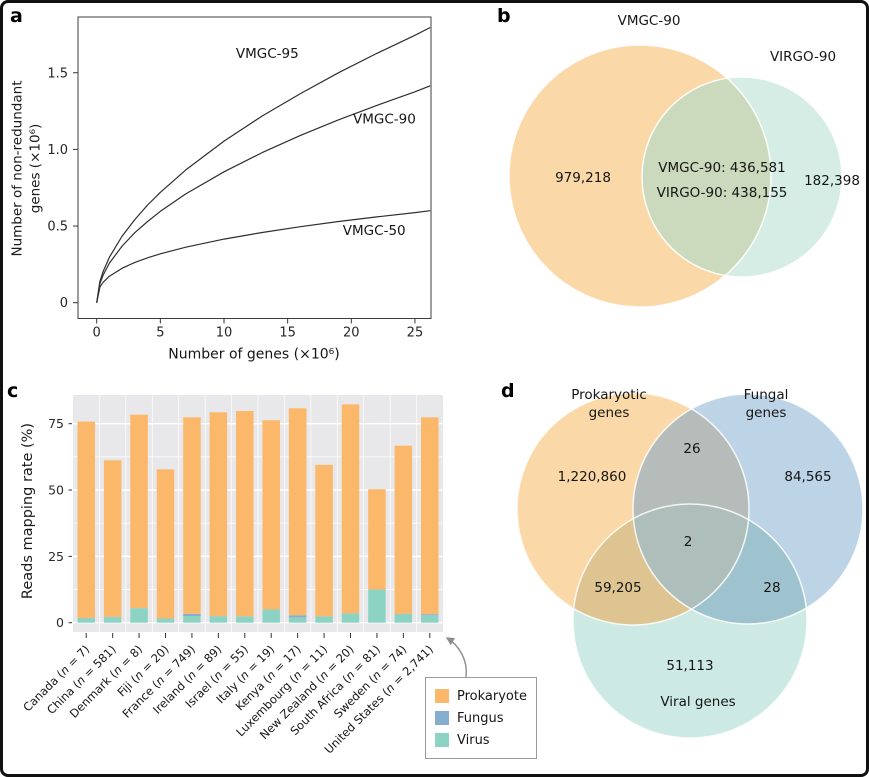 This screenshot has height=777, width=869. Describe the element at coordinates (504, 16) in the screenshot. I see `panel-label-b: b` at that location.